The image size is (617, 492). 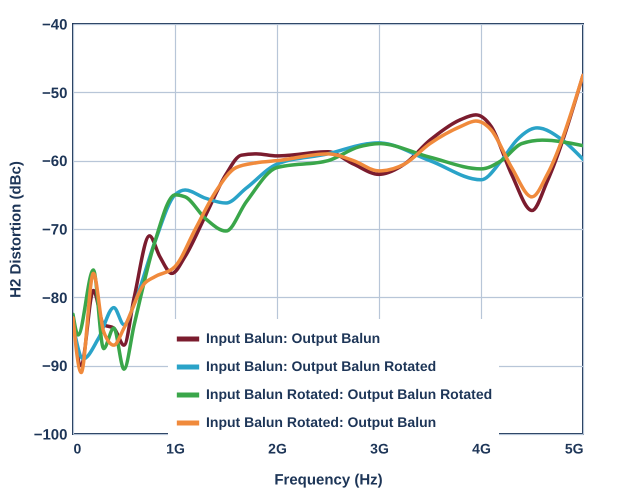 What do you see at coordinates (574, 448) in the screenshot?
I see `x-tick-label: 5G` at bounding box center [574, 448].